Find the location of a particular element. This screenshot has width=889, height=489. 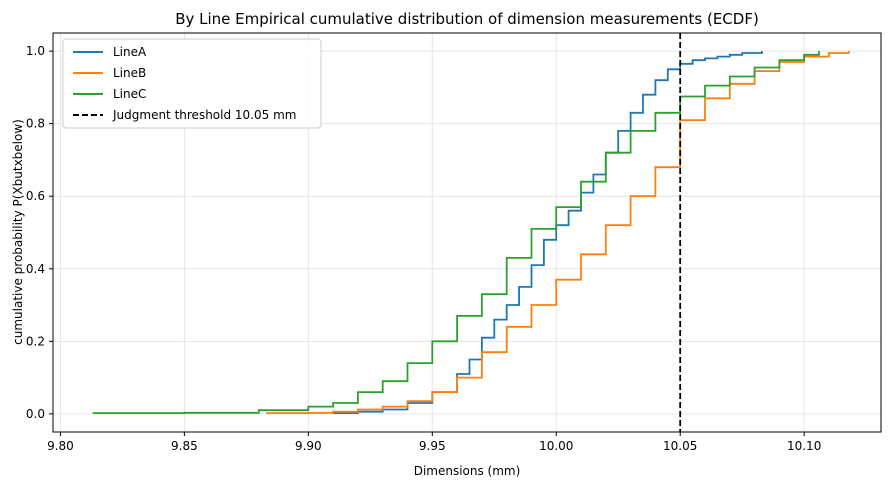

x-tick-label: 10.10 is located at coordinates (804, 446).